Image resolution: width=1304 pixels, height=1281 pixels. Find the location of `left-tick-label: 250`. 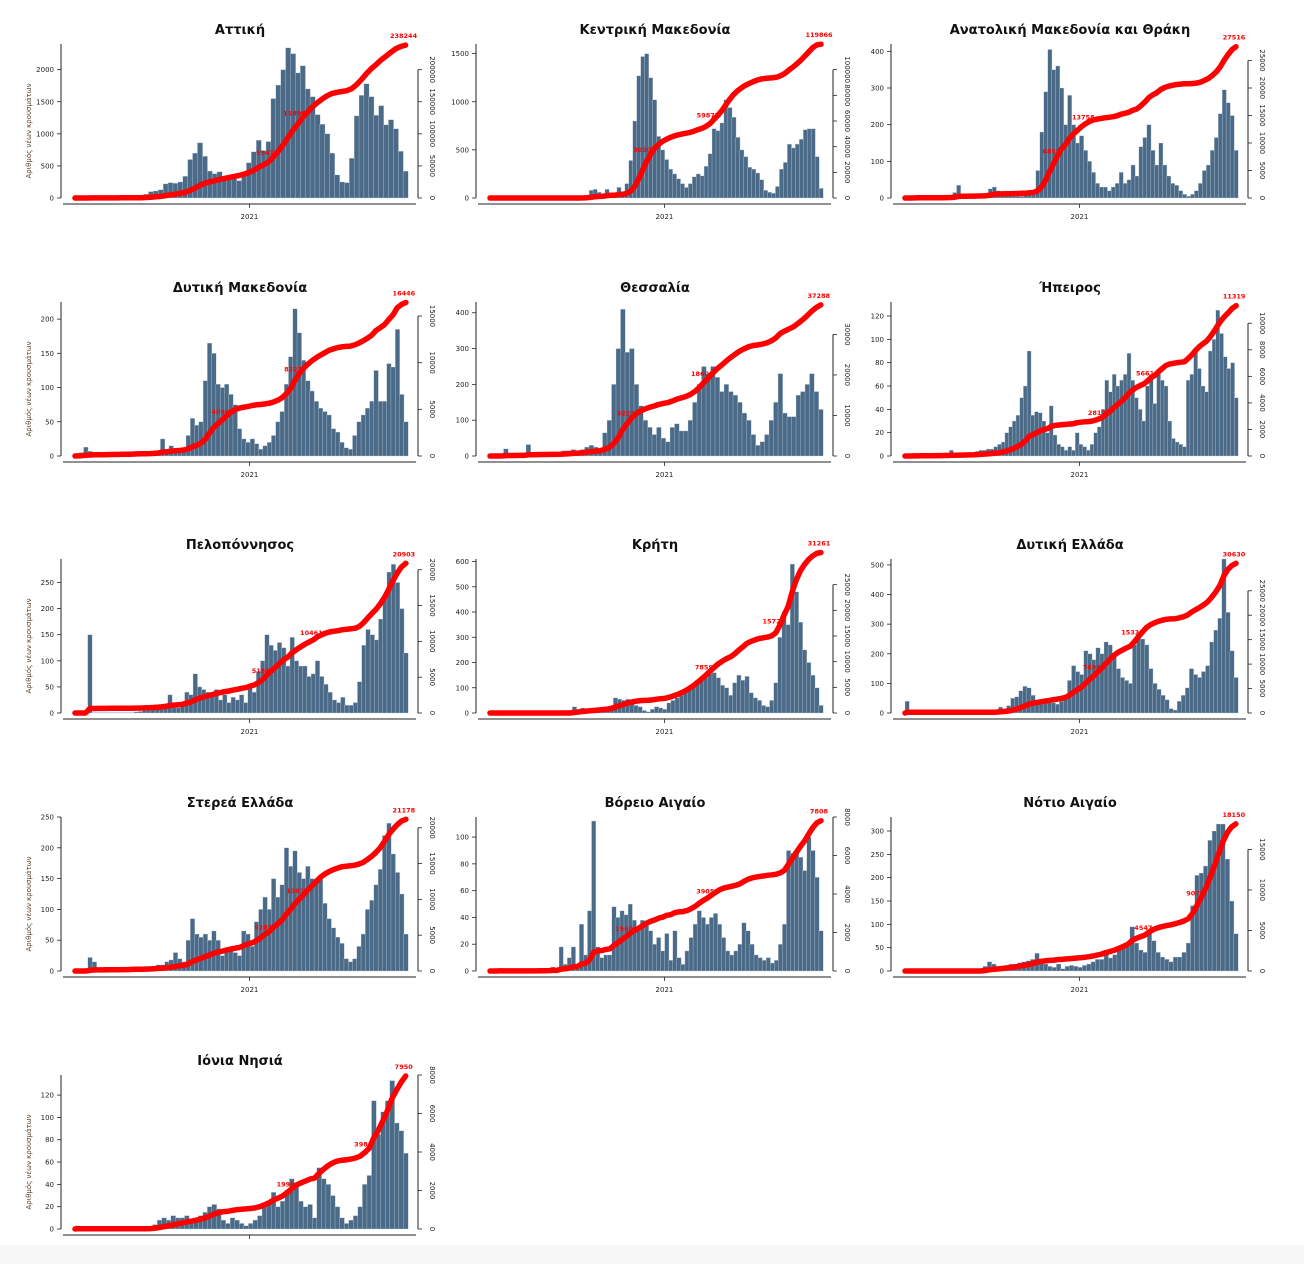

left-tick-label: 250 is located at coordinates (47, 818).